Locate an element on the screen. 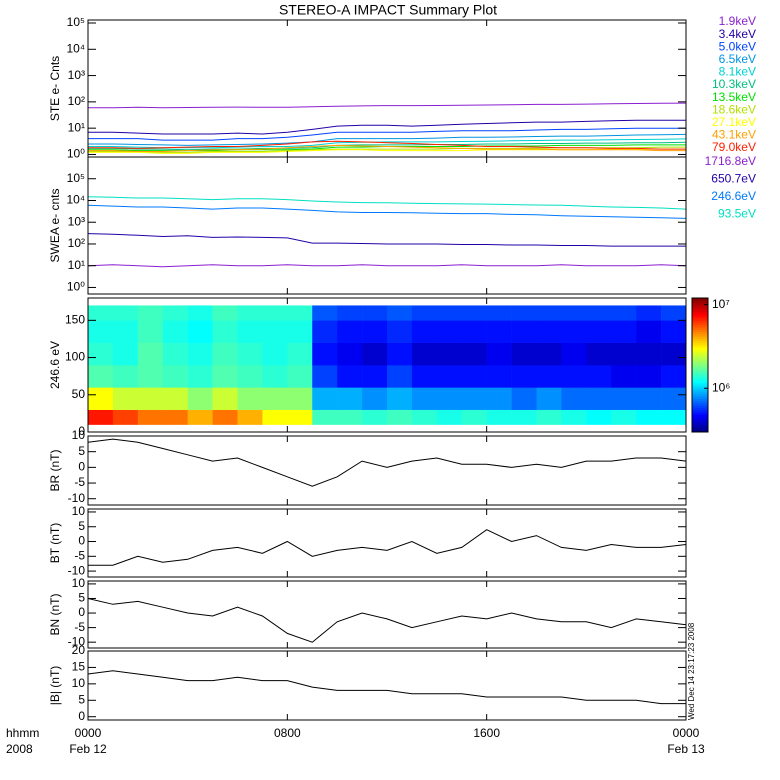 The image size is (780, 780). x-tick-label: 0800 is located at coordinates (287, 733).